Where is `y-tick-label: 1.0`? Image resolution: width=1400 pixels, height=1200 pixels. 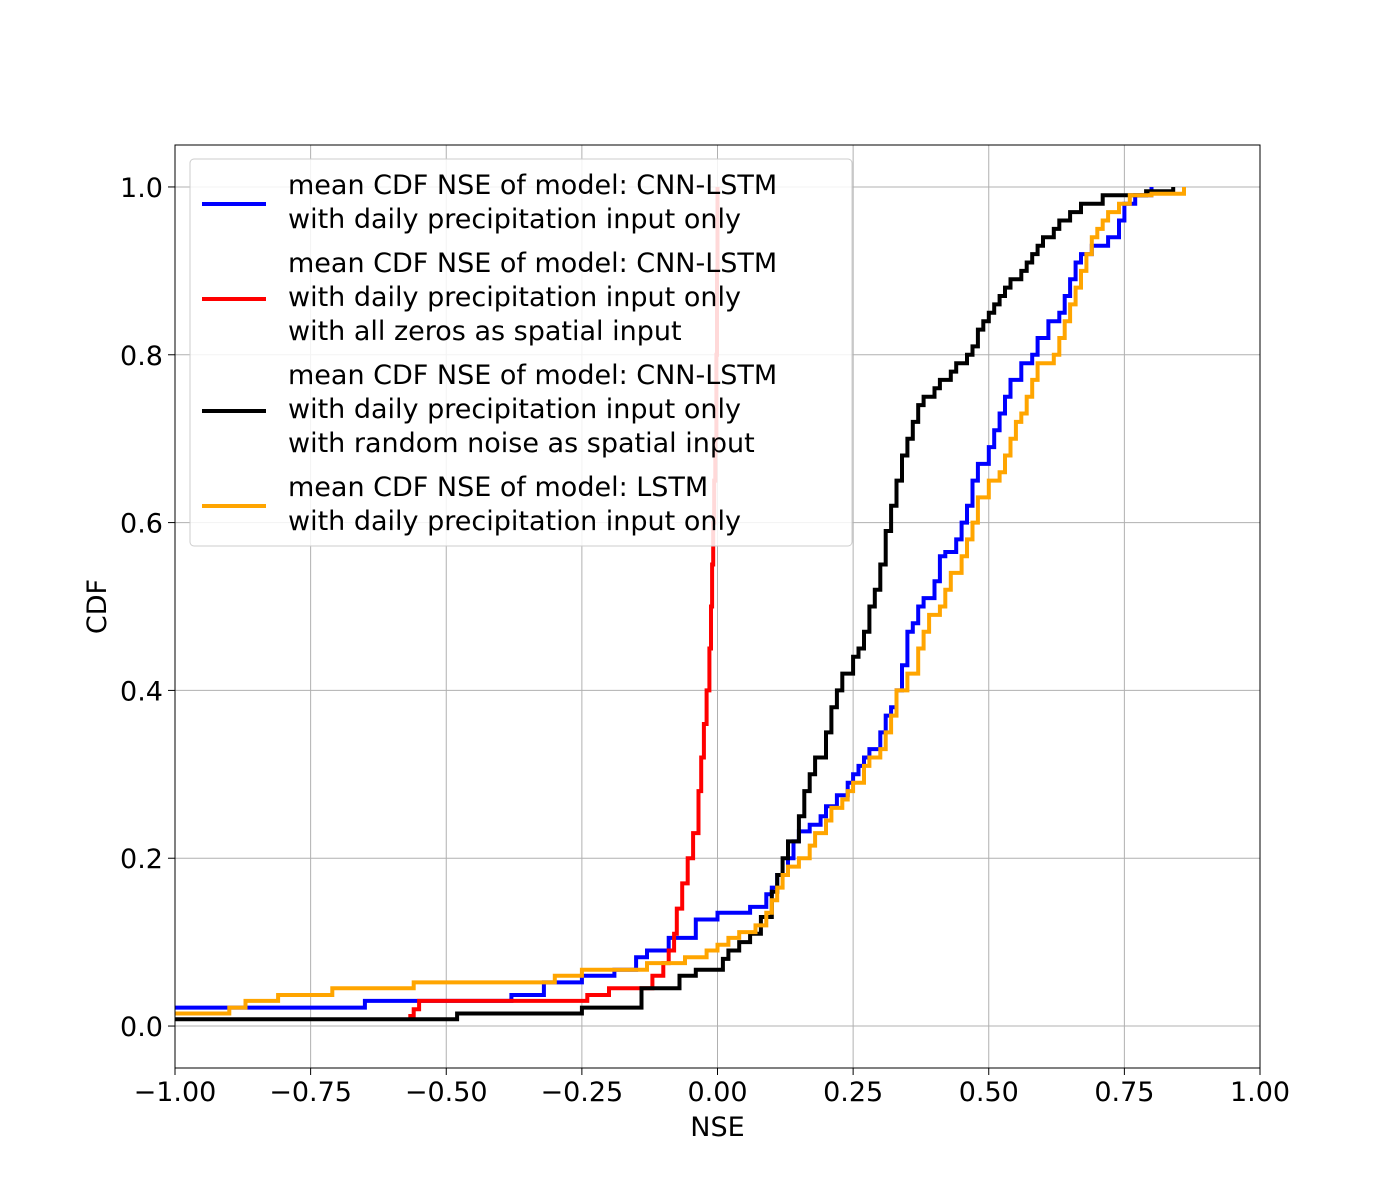 y-tick-label: 1.0 is located at coordinates (141, 188).